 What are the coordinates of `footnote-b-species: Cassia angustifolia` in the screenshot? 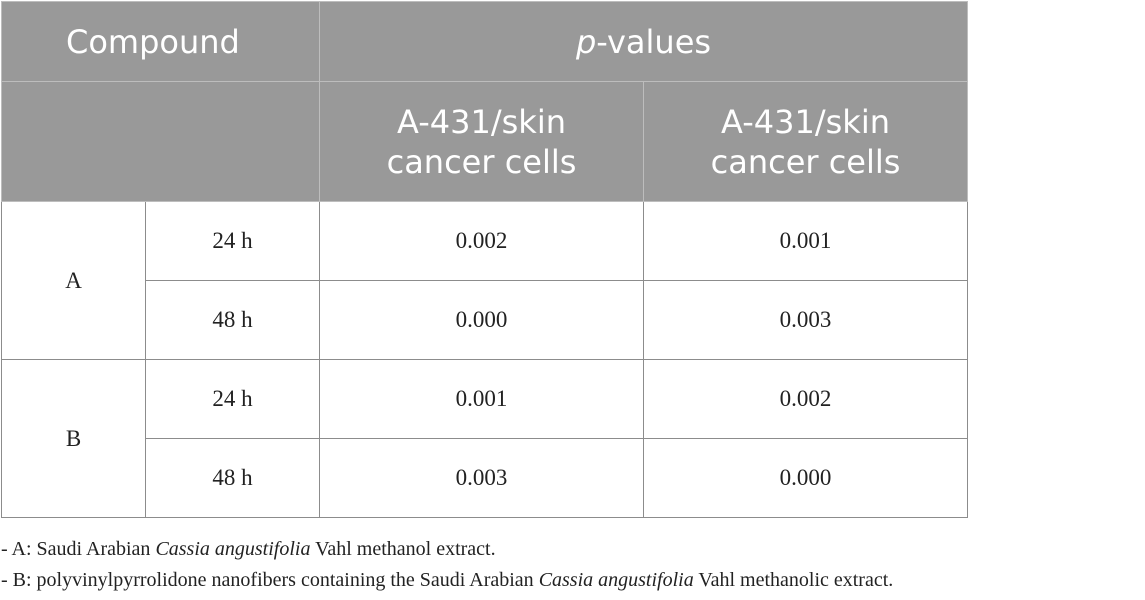 It's located at (616, 580).